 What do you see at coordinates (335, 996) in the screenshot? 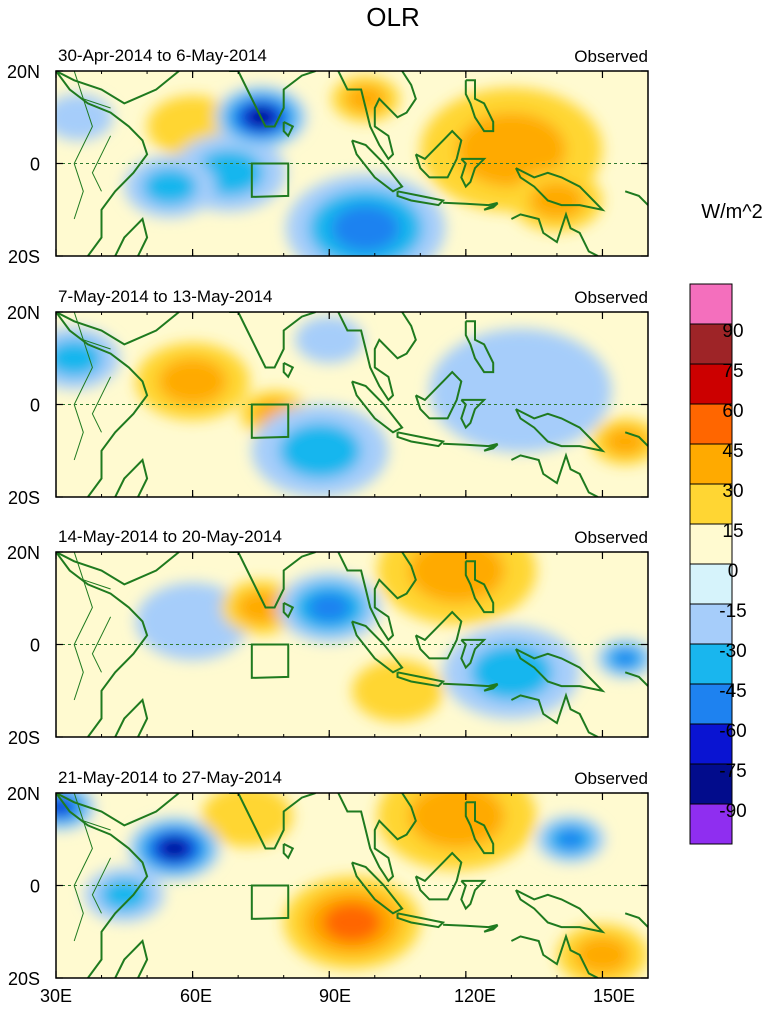
I see `x-tick-label: 90E` at bounding box center [335, 996].